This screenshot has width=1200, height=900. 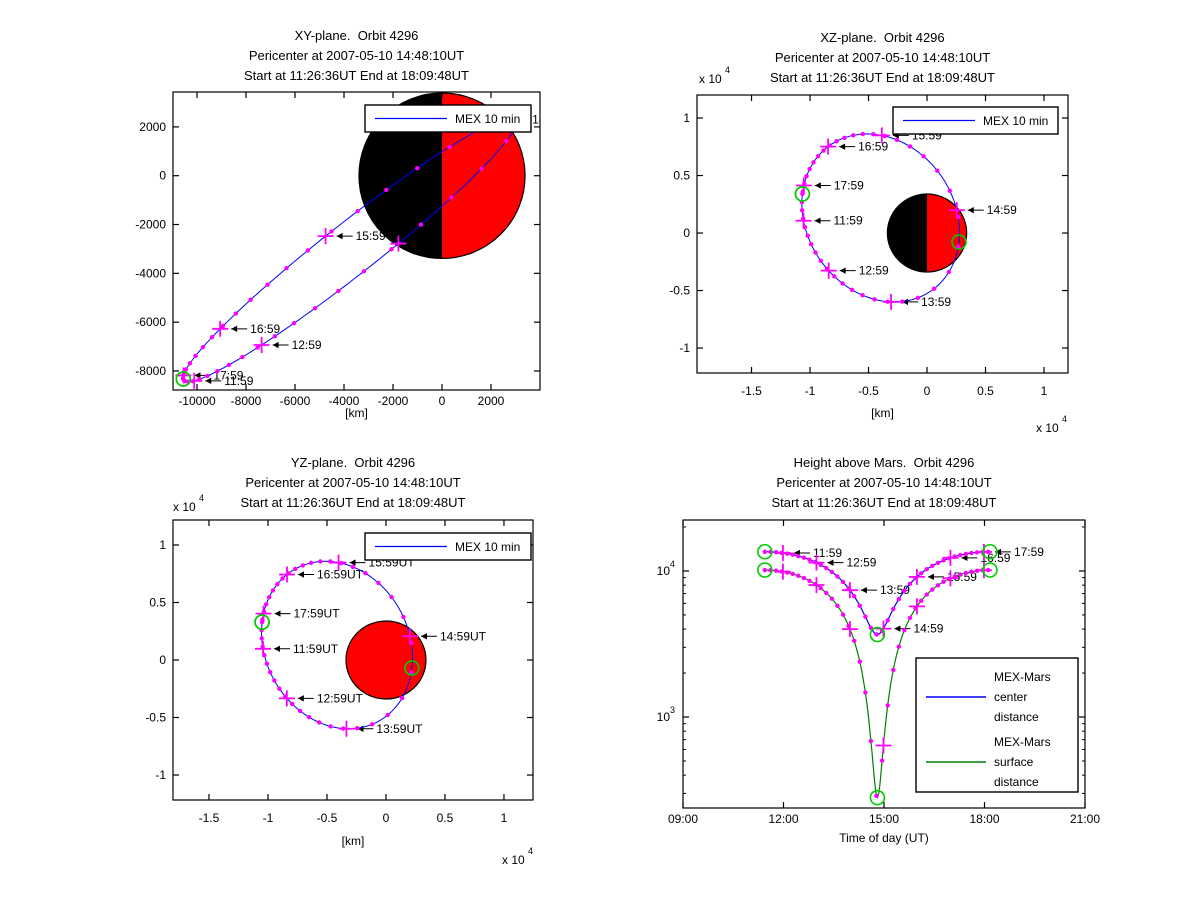 I want to click on legend-label: MEX-Mars, so click(x=1022, y=742).